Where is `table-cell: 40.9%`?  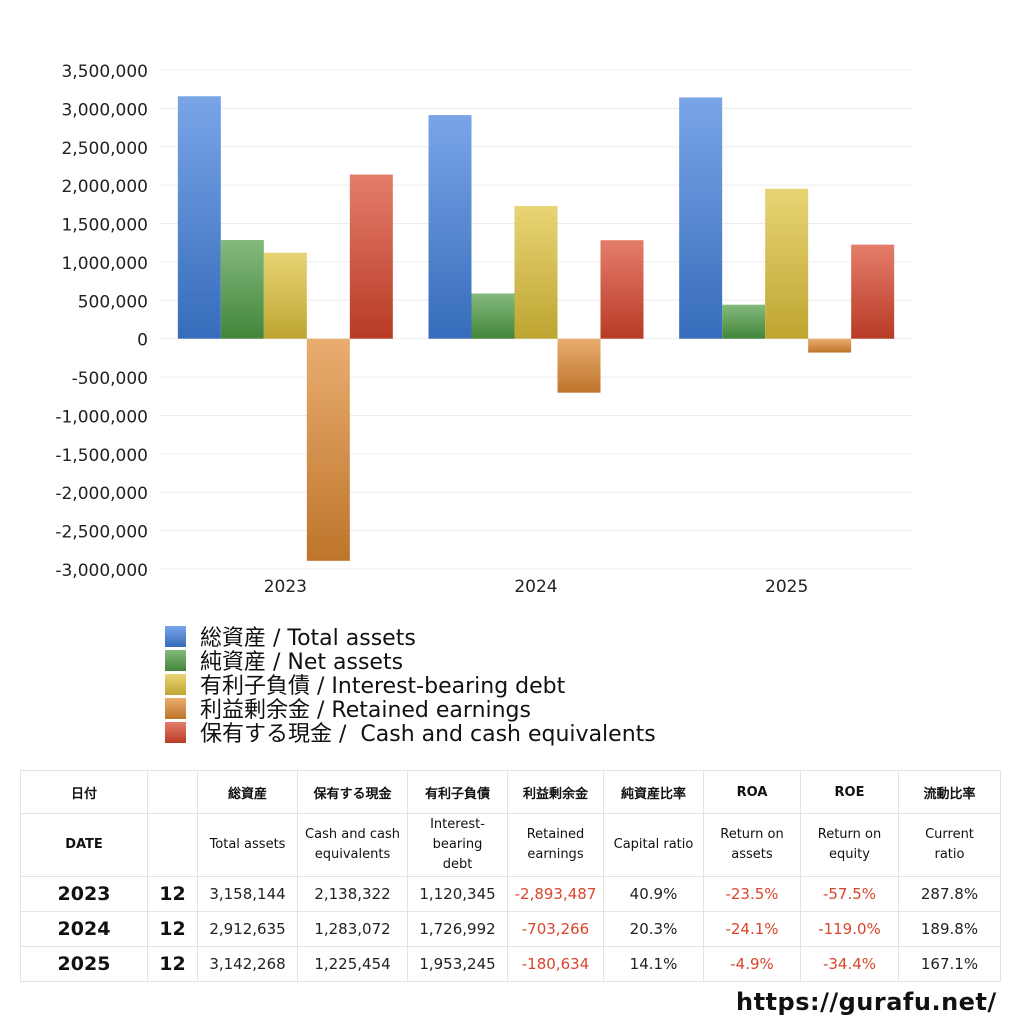
table-cell: 40.9% is located at coordinates (653, 894).